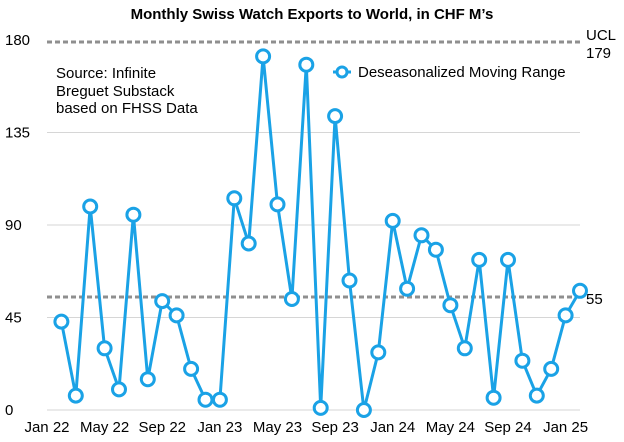  I want to click on x-tick-label: Sep 24, so click(508, 427).